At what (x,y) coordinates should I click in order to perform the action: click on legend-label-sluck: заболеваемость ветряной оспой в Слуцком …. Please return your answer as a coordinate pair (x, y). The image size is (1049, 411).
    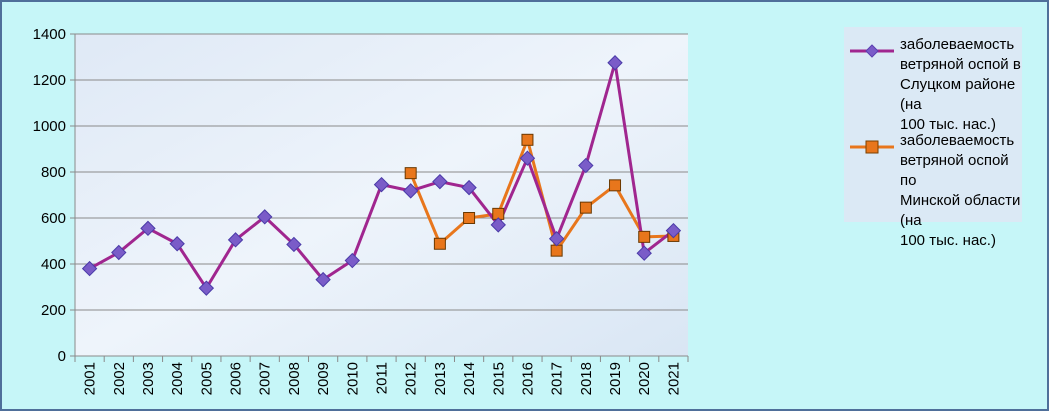
    Looking at the image, I should click on (963, 85).